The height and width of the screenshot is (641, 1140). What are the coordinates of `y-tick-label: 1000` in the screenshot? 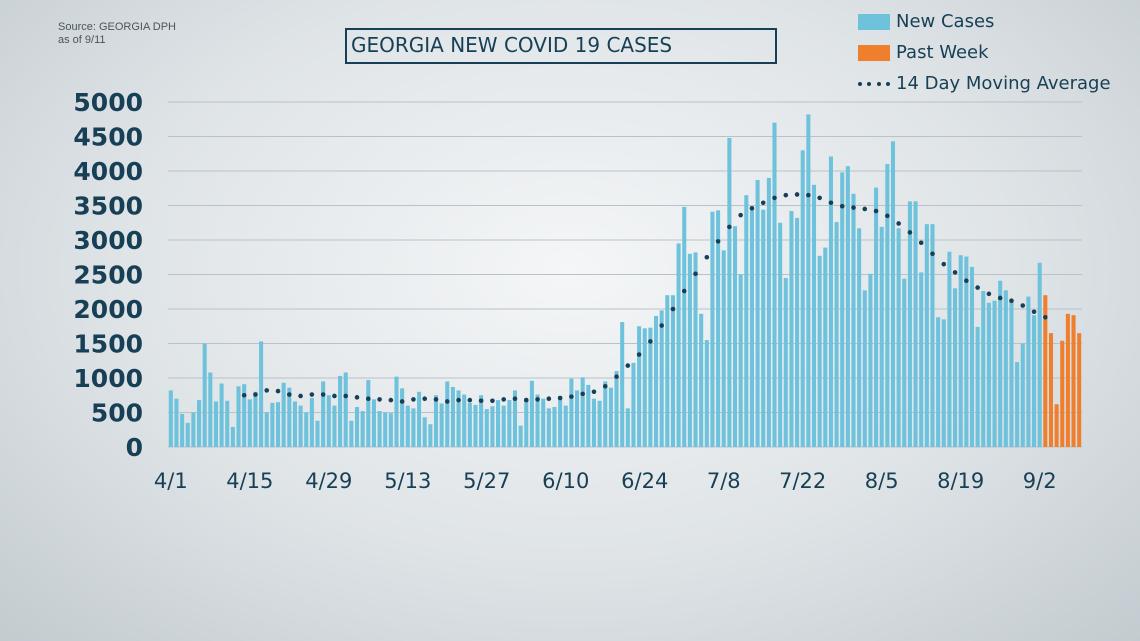 It's located at (108, 378).